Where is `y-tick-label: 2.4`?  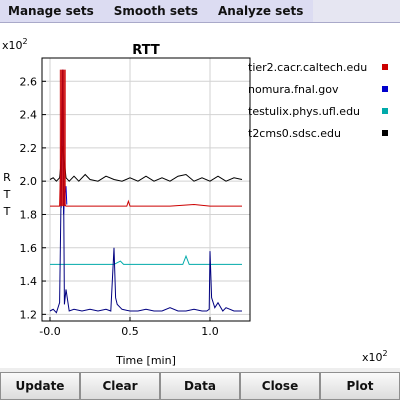 y-tick-label: 2.4 is located at coordinates (29, 115).